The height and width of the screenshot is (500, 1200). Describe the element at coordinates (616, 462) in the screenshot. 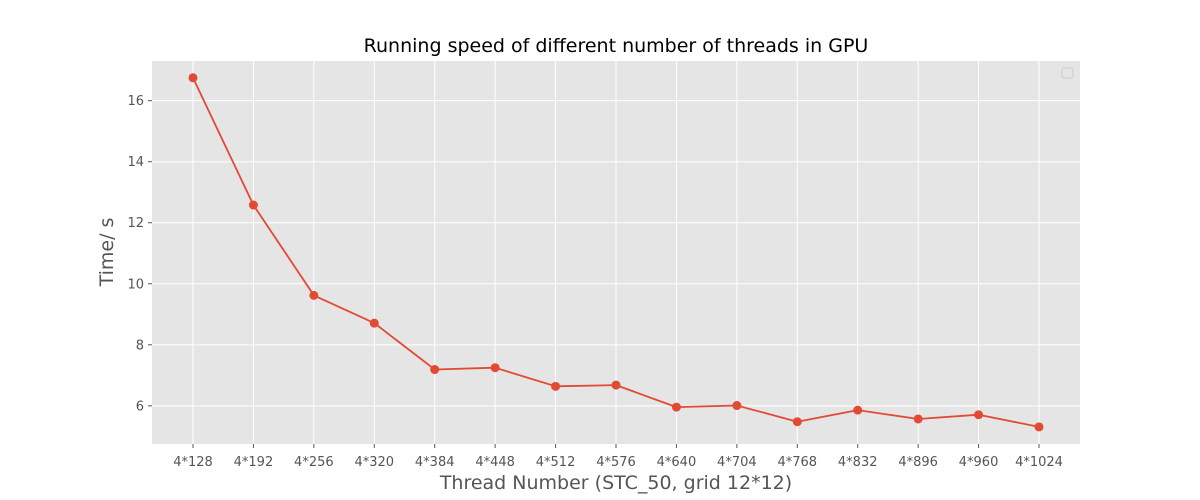

I see `x-tick-label: 4*576` at that location.